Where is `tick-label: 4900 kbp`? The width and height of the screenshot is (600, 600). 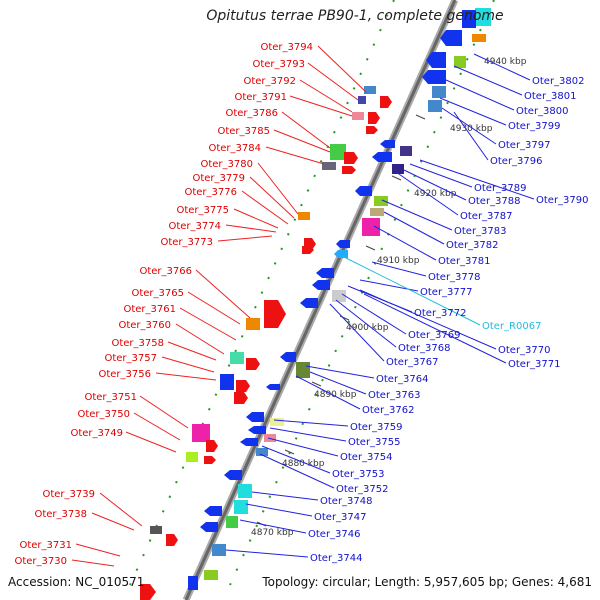
tick-label: 4900 kbp is located at coordinates (367, 328).